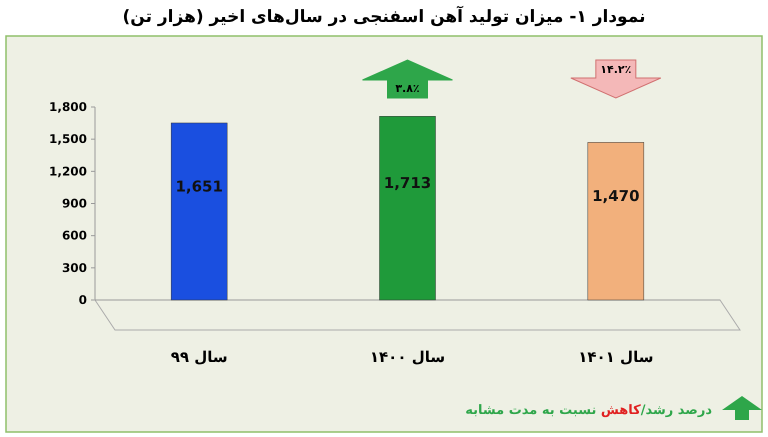  Describe the element at coordinates (408, 183) in the screenshot. I see `data-label: 1,713` at that location.